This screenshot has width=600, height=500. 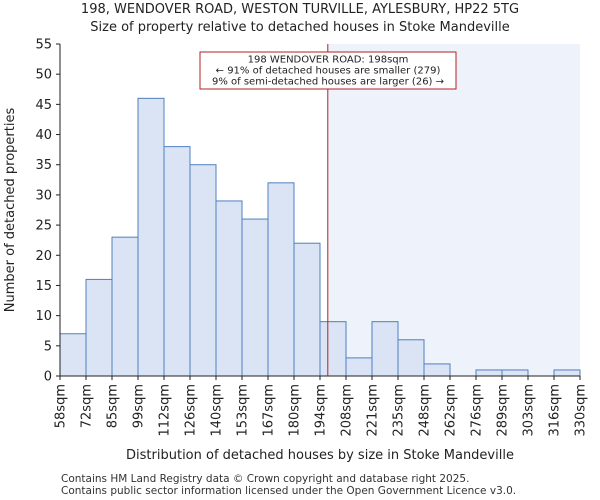 I want to click on y-tick-label: 50, so click(x=43, y=75).